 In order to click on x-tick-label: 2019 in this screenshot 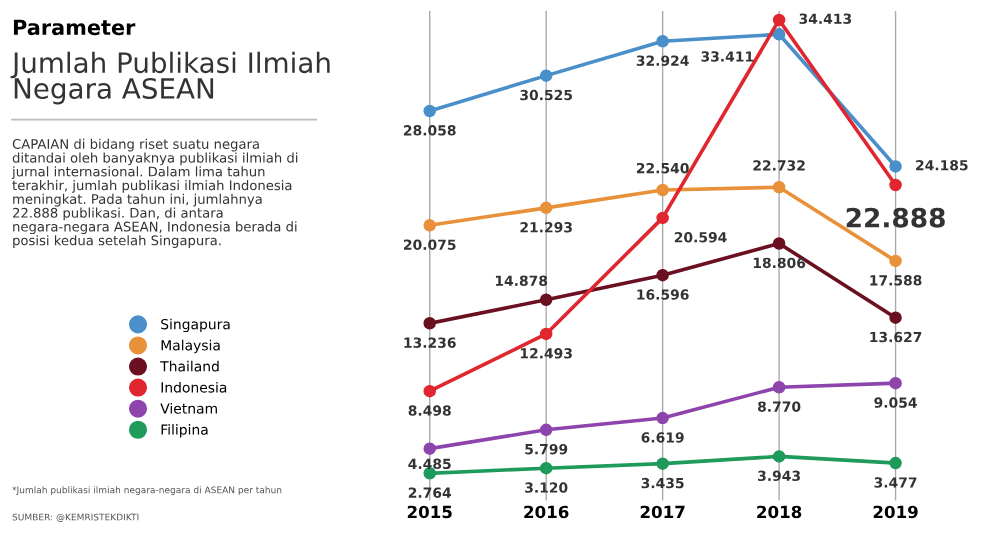, I will do `click(895, 512)`.